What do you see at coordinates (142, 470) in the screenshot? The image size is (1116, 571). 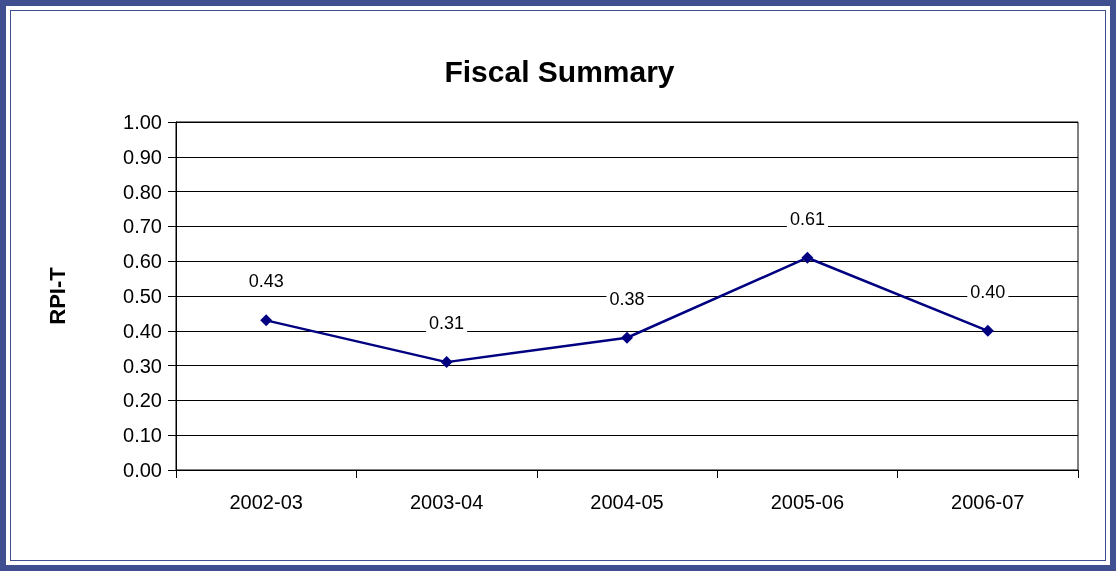 I see `y-tick-label: 0.00` at bounding box center [142, 470].